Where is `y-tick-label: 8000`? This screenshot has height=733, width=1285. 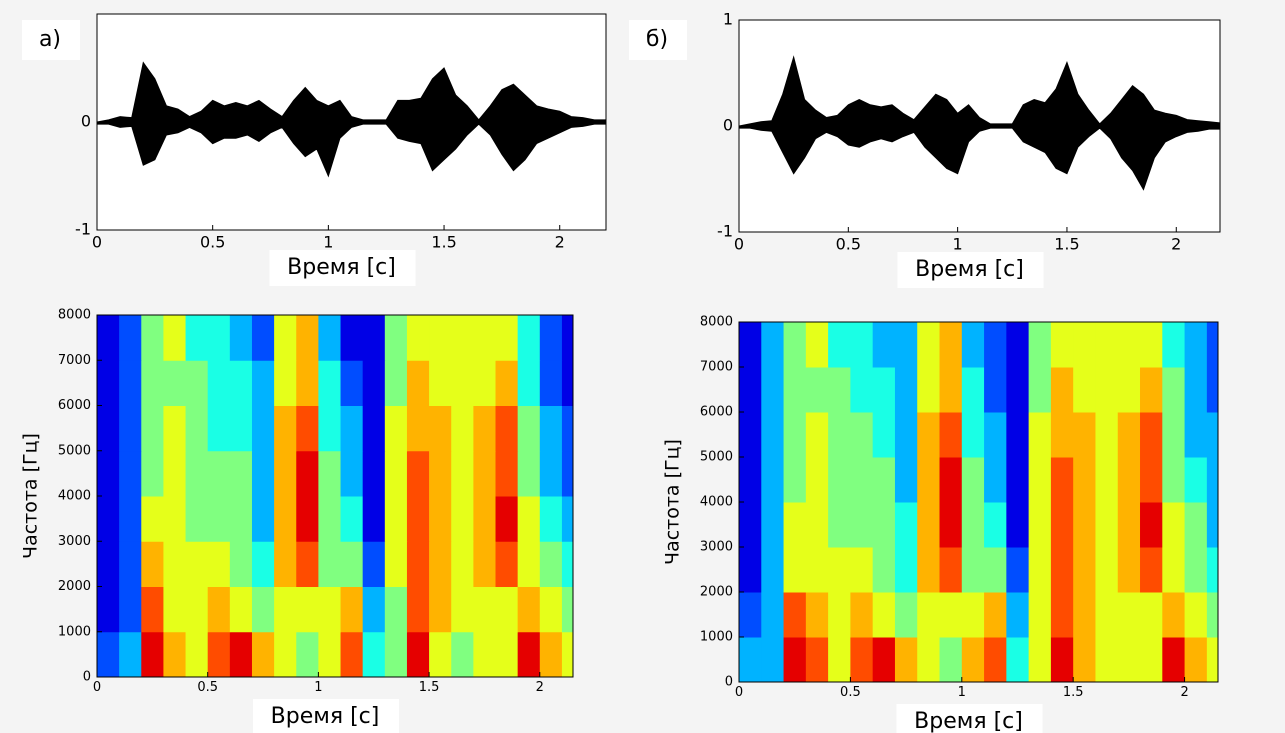 y-tick-label: 8000 is located at coordinates (716, 322).